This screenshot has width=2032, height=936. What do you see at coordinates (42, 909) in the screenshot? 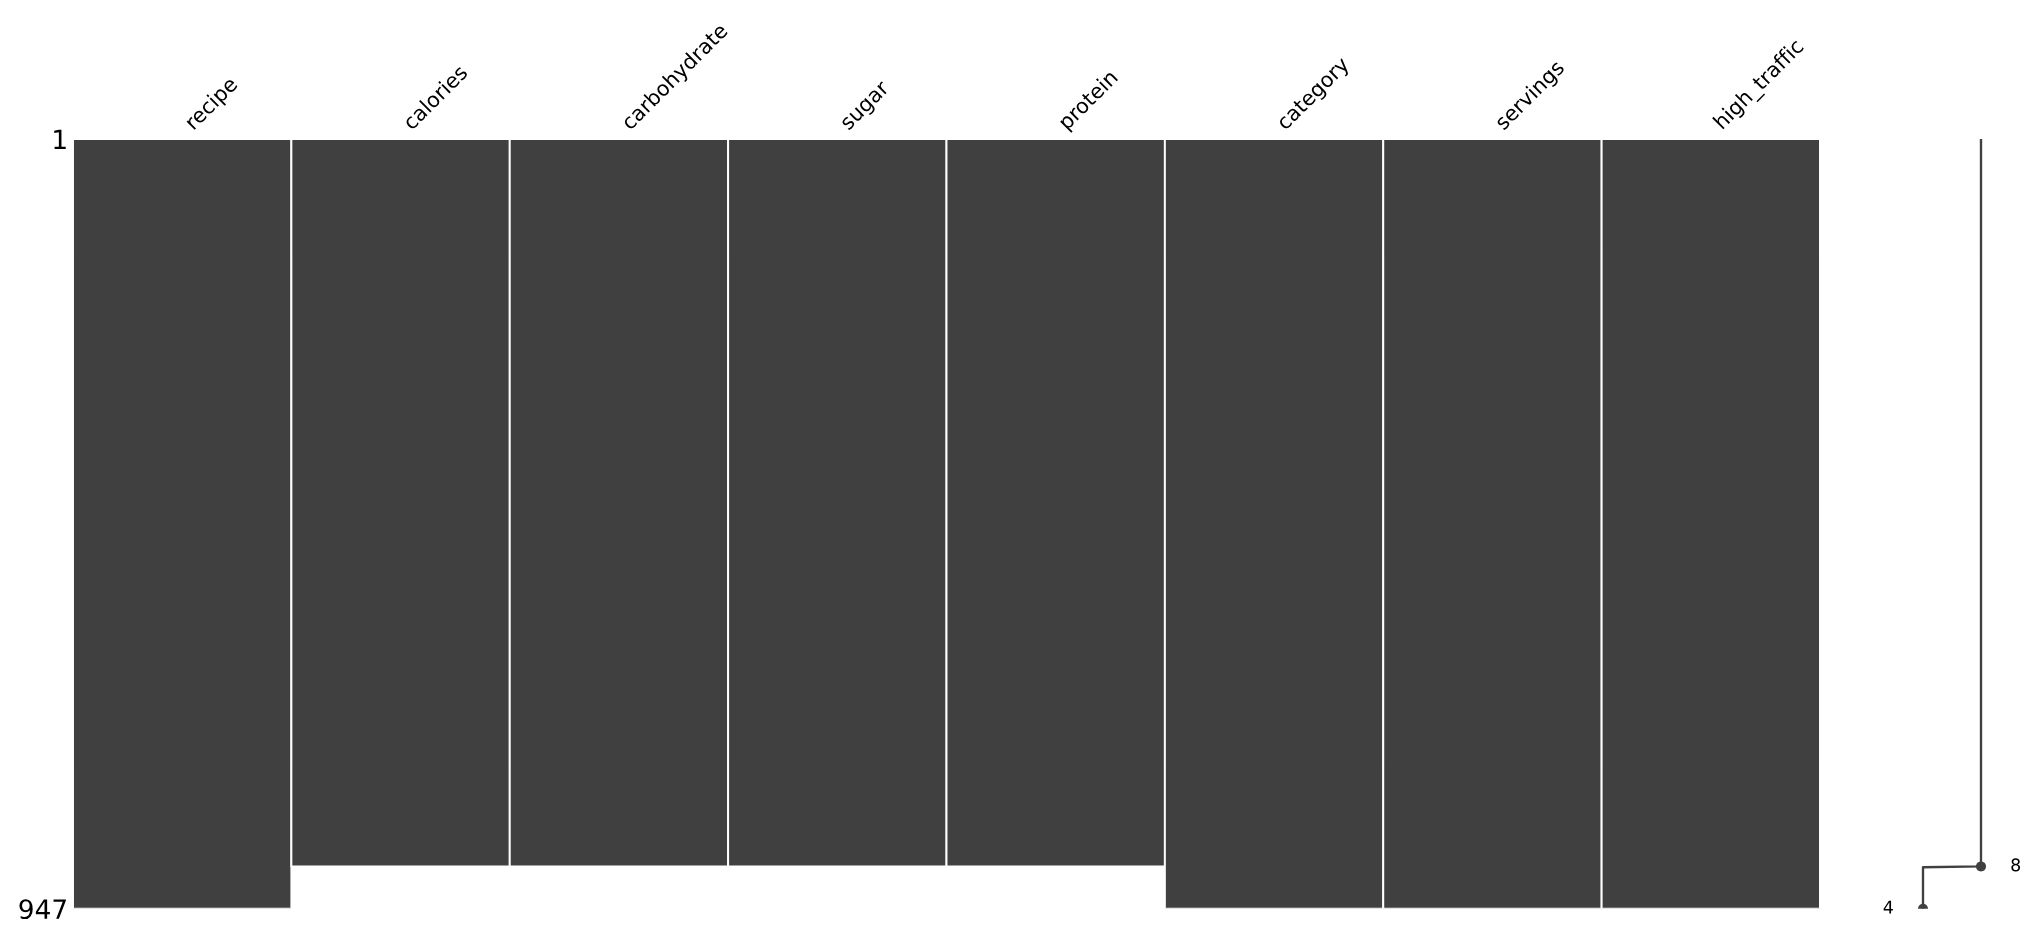
I see `y-tick-label: 947` at bounding box center [42, 909].